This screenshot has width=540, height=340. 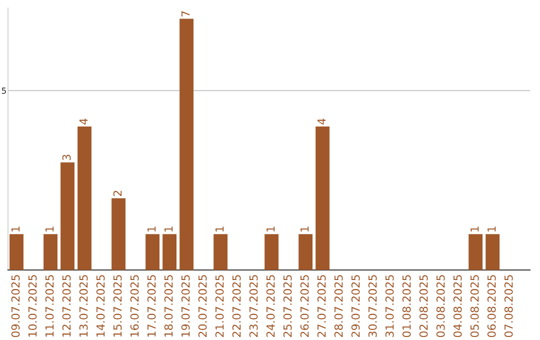 I want to click on x-tick-label: 30.07.2025, so click(x=372, y=306).